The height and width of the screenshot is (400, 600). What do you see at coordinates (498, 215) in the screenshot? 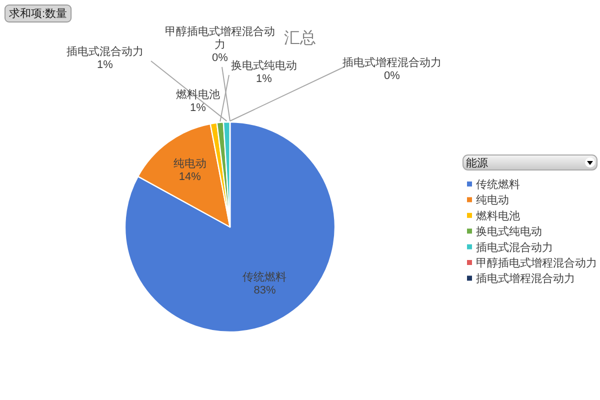
I see `legend-label: 燃料电池` at bounding box center [498, 215].